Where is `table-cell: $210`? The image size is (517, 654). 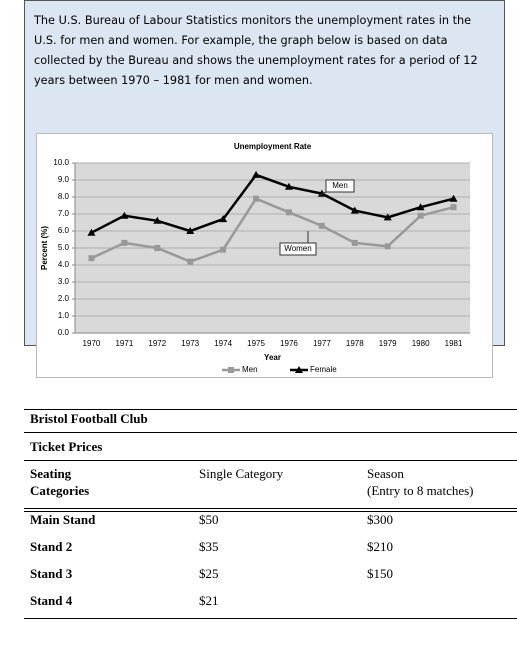 table-cell: $210 is located at coordinates (380, 546).